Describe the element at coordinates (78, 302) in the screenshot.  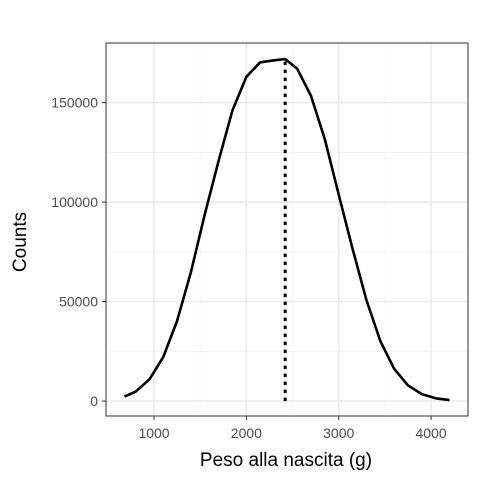
I see `y-tick-label: 50000` at that location.